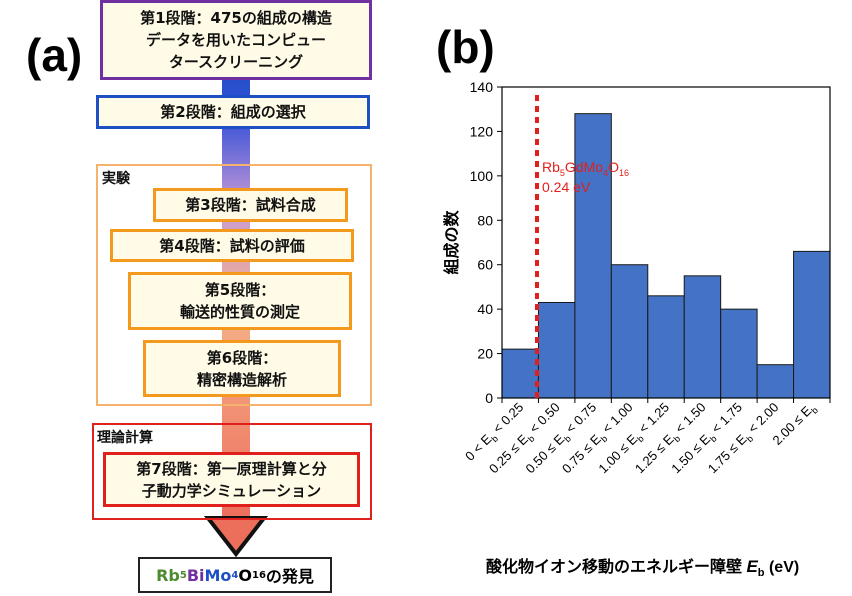 This screenshot has height=596, width=852. I want to click on result-o-sub: 16, so click(259, 575).